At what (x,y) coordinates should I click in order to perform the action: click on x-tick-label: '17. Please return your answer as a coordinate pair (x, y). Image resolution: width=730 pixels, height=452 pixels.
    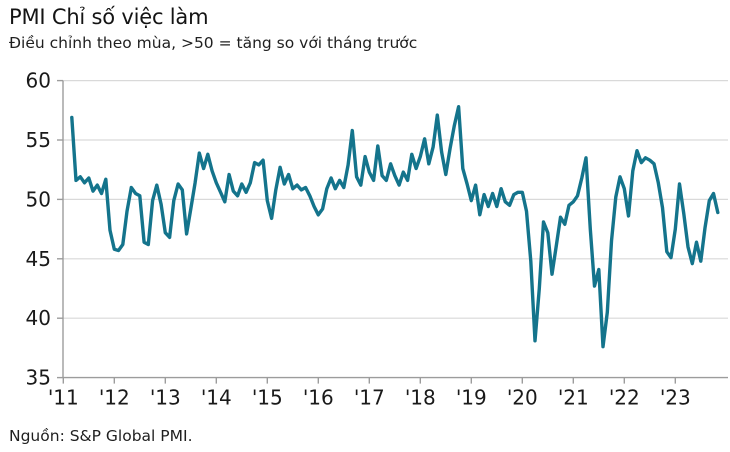
    Looking at the image, I should click on (369, 398).